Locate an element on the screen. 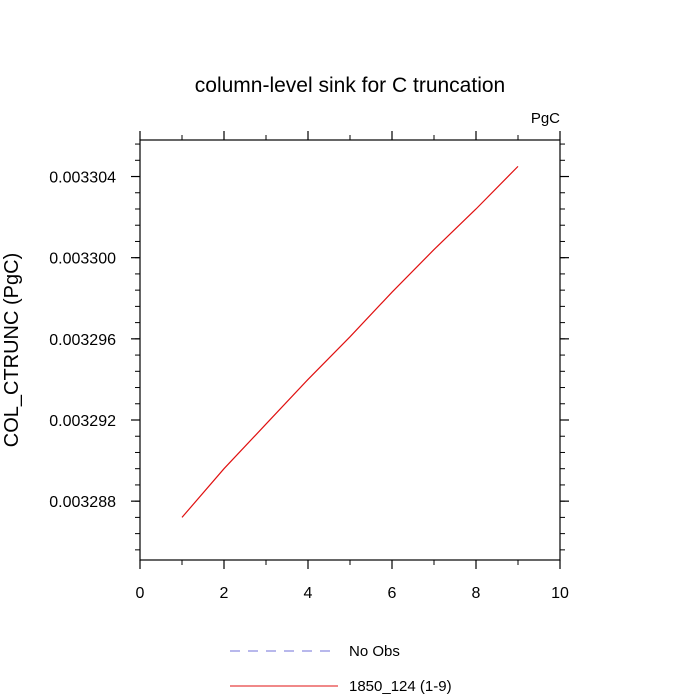 The image size is (700, 700). y-axis-tick-labels: 0.003288 0.003292 0.003296 0.003300 0.003304 is located at coordinates (82, 341).